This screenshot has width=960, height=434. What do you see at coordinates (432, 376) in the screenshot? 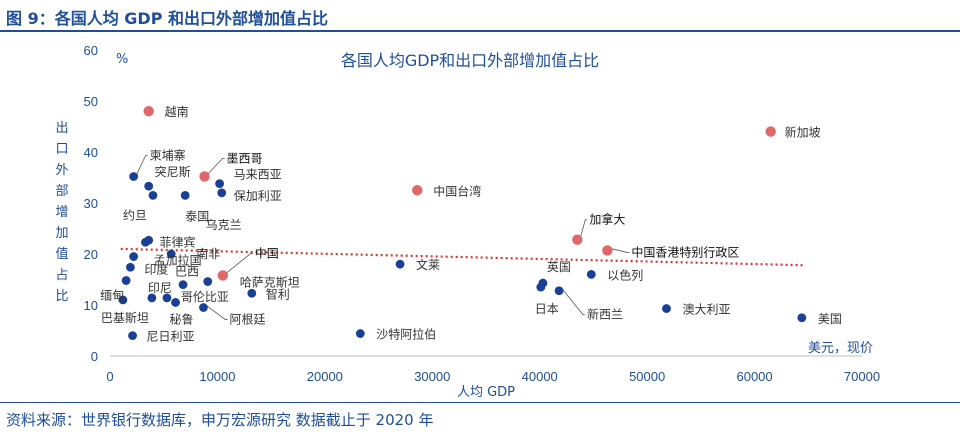
I see `x-tick-label: 30000` at bounding box center [432, 376].